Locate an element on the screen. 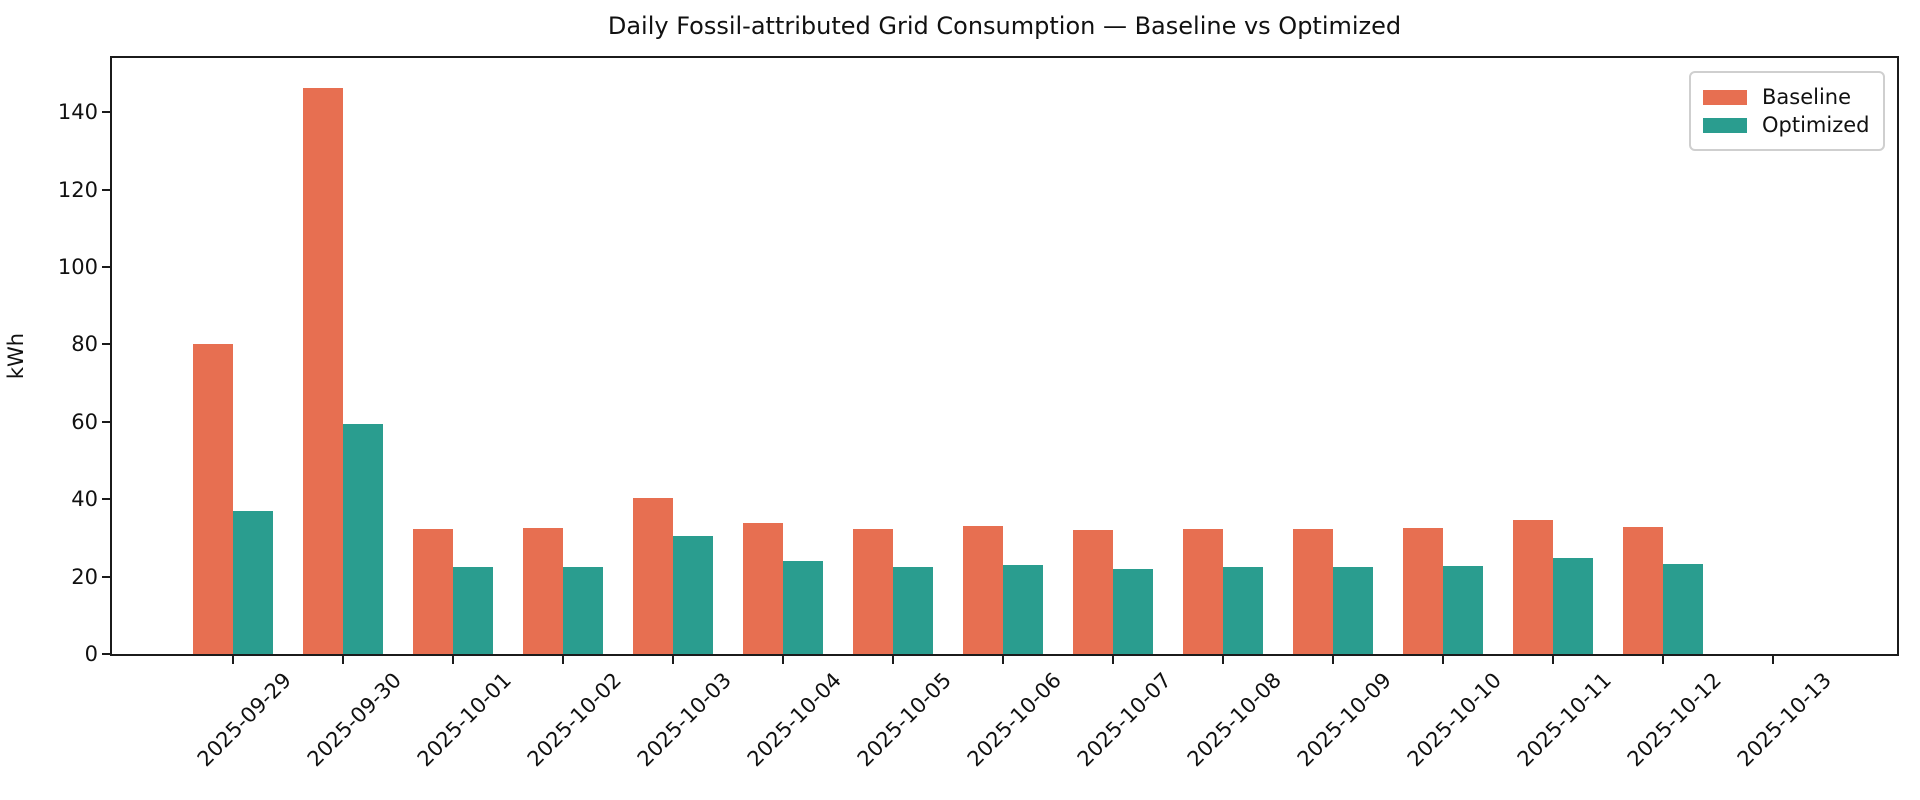  y-axis-label-text: kWh is located at coordinates (16, 356).